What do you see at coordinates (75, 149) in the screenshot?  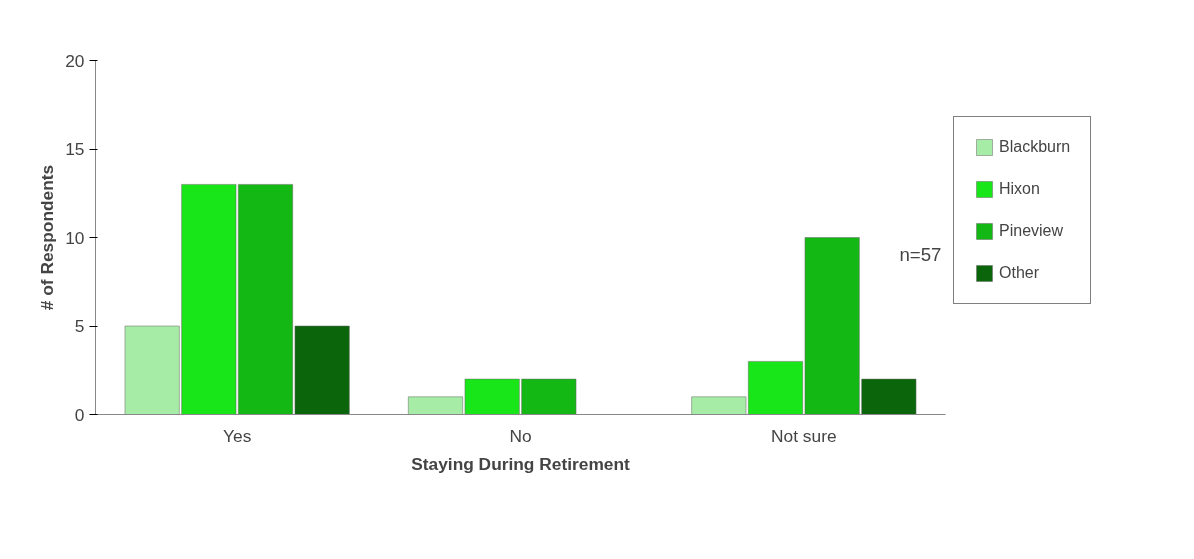 I see `y-tick-label: 15` at bounding box center [75, 149].